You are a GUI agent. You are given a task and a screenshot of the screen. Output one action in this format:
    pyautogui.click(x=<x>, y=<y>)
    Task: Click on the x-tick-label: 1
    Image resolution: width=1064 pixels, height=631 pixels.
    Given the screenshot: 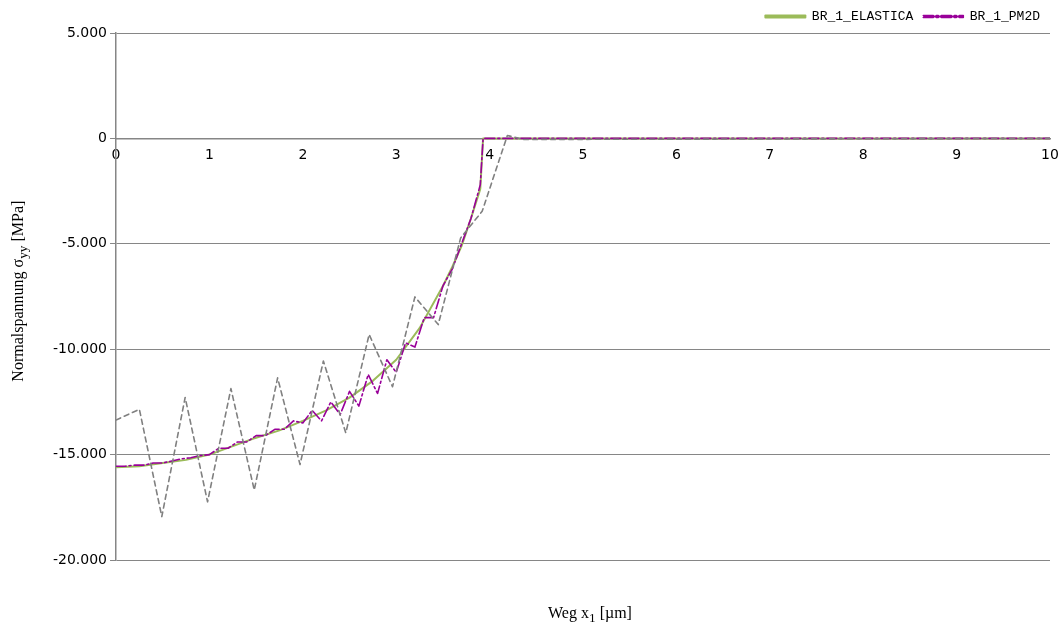 What is the action you would take?
    pyautogui.click(x=209, y=154)
    